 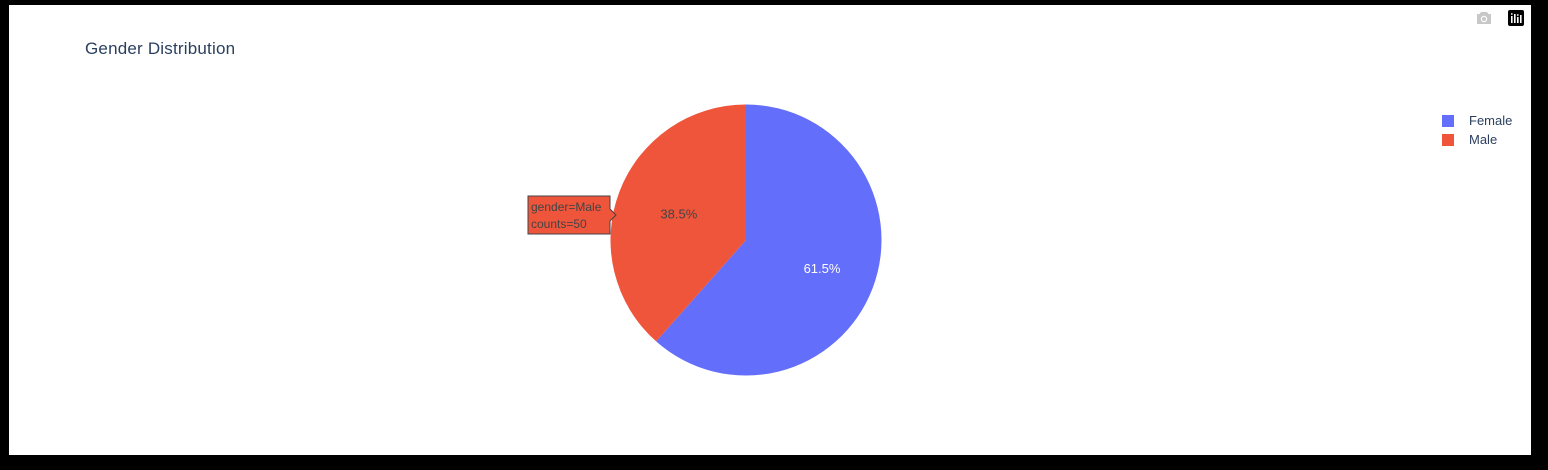 What do you see at coordinates (1483, 139) in the screenshot?
I see `legend-label-male: Male` at bounding box center [1483, 139].